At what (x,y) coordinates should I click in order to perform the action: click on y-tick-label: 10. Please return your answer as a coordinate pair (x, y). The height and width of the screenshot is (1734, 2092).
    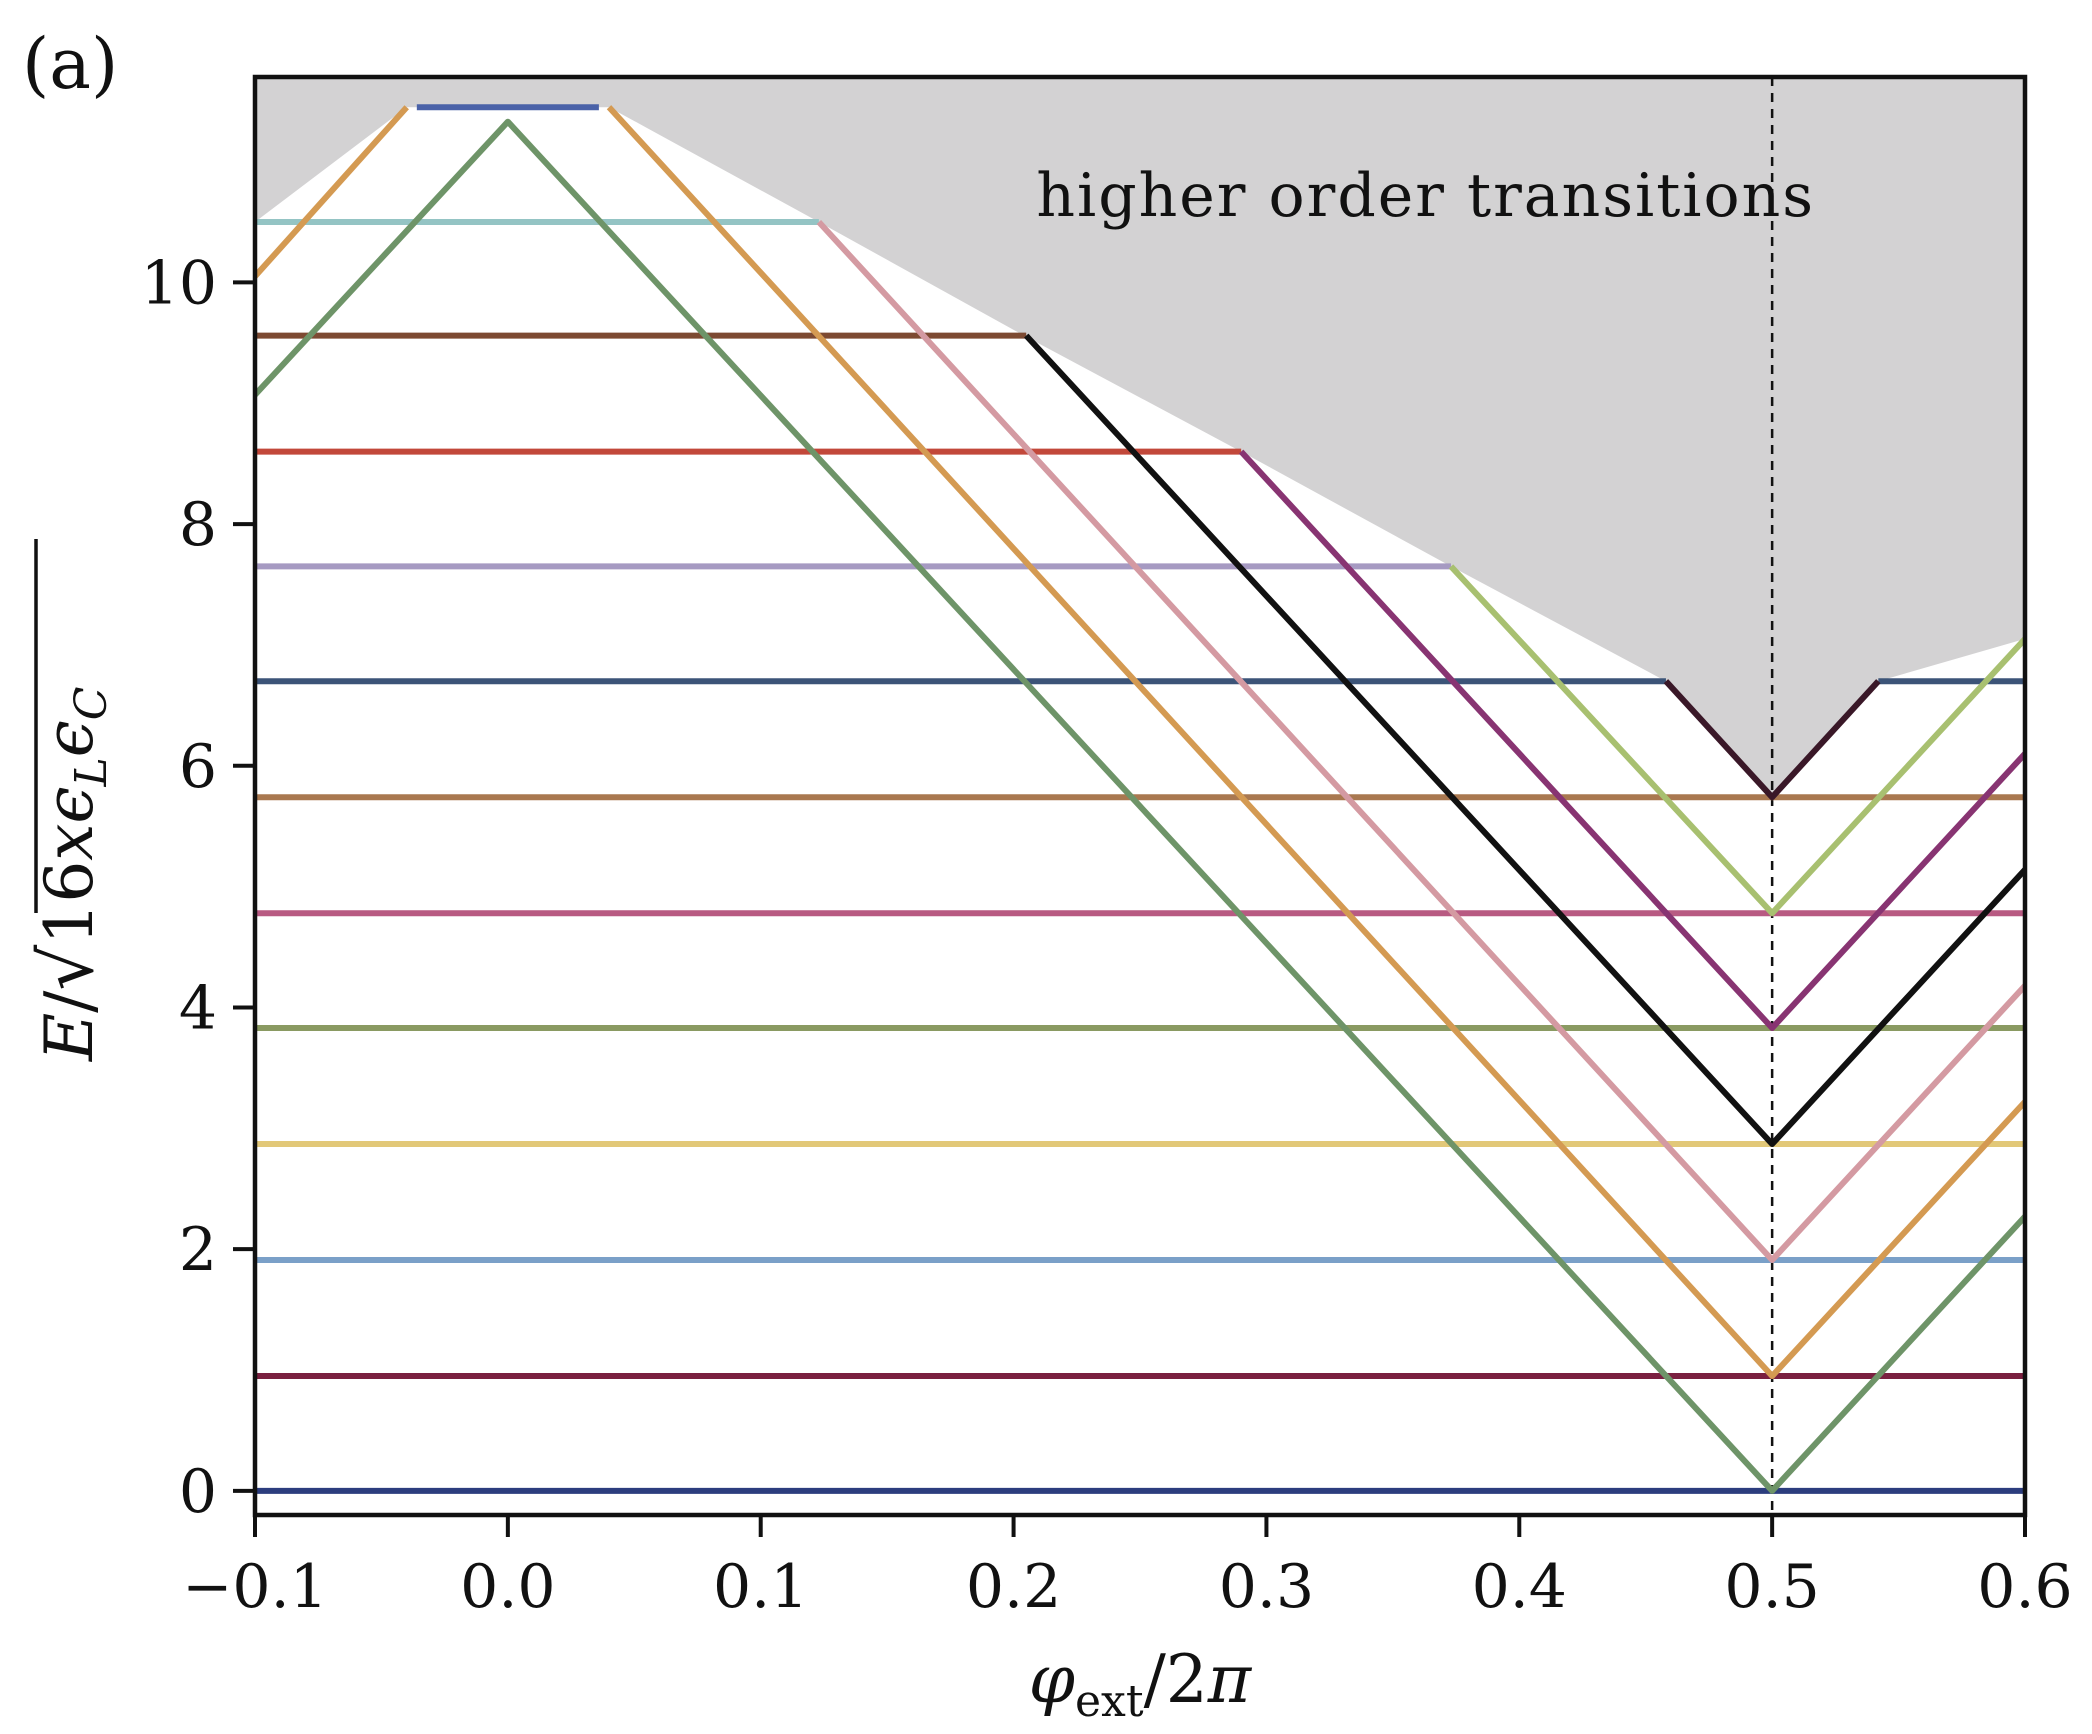
    Looking at the image, I should click on (179, 283).